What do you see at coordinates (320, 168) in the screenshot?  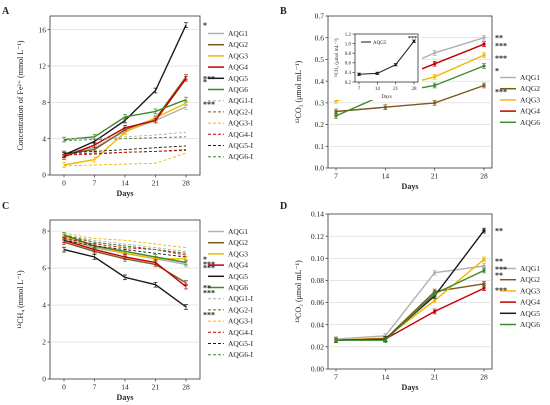 I see `y-tick-label: 0.0` at bounding box center [320, 168].